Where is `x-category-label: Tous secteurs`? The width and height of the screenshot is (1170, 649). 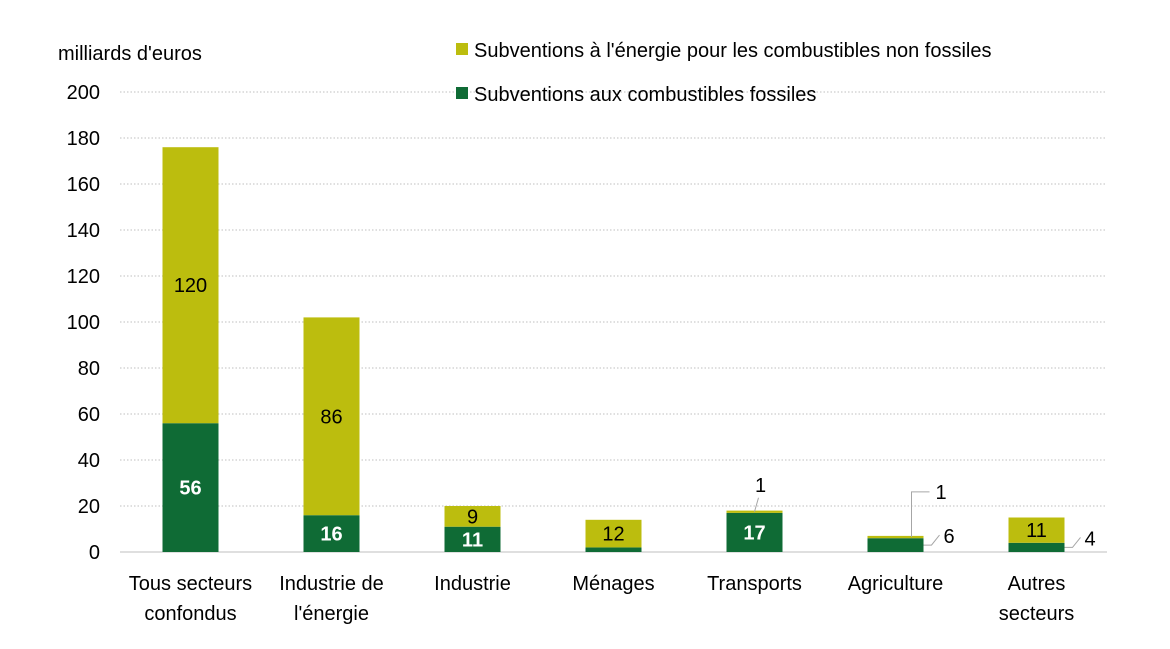 x-category-label: Tous secteurs is located at coordinates (190, 584).